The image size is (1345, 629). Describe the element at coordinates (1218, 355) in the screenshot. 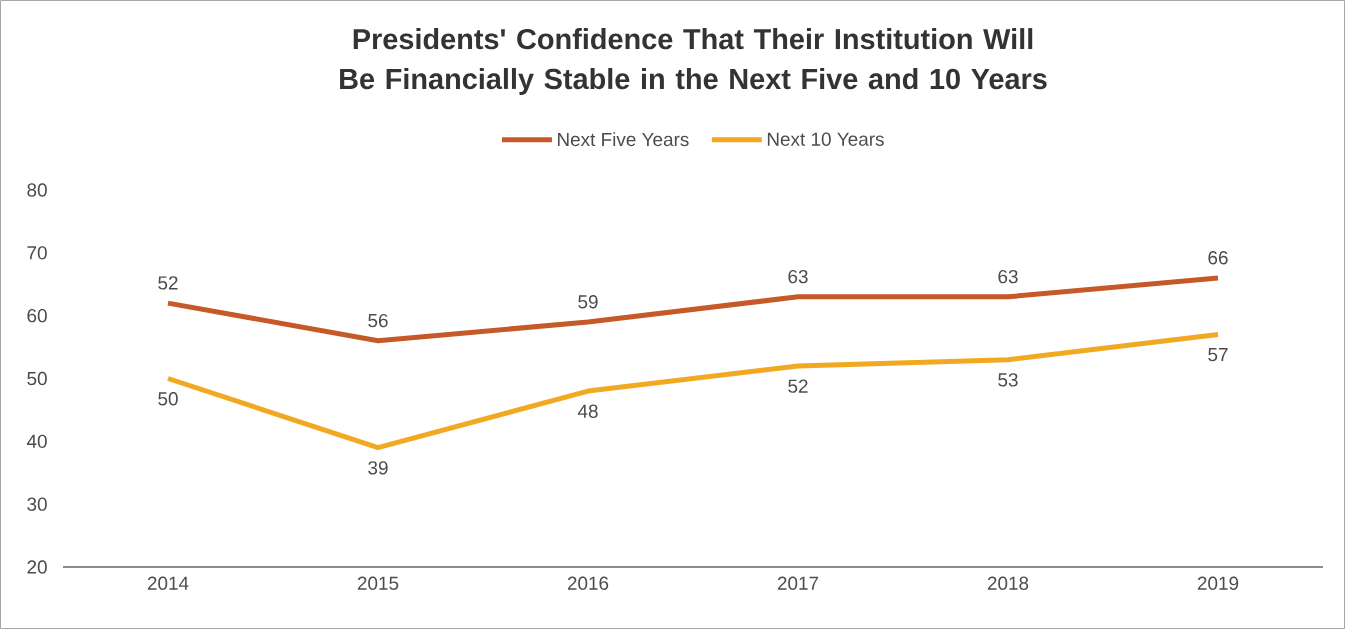

I see `data-label: 57` at that location.